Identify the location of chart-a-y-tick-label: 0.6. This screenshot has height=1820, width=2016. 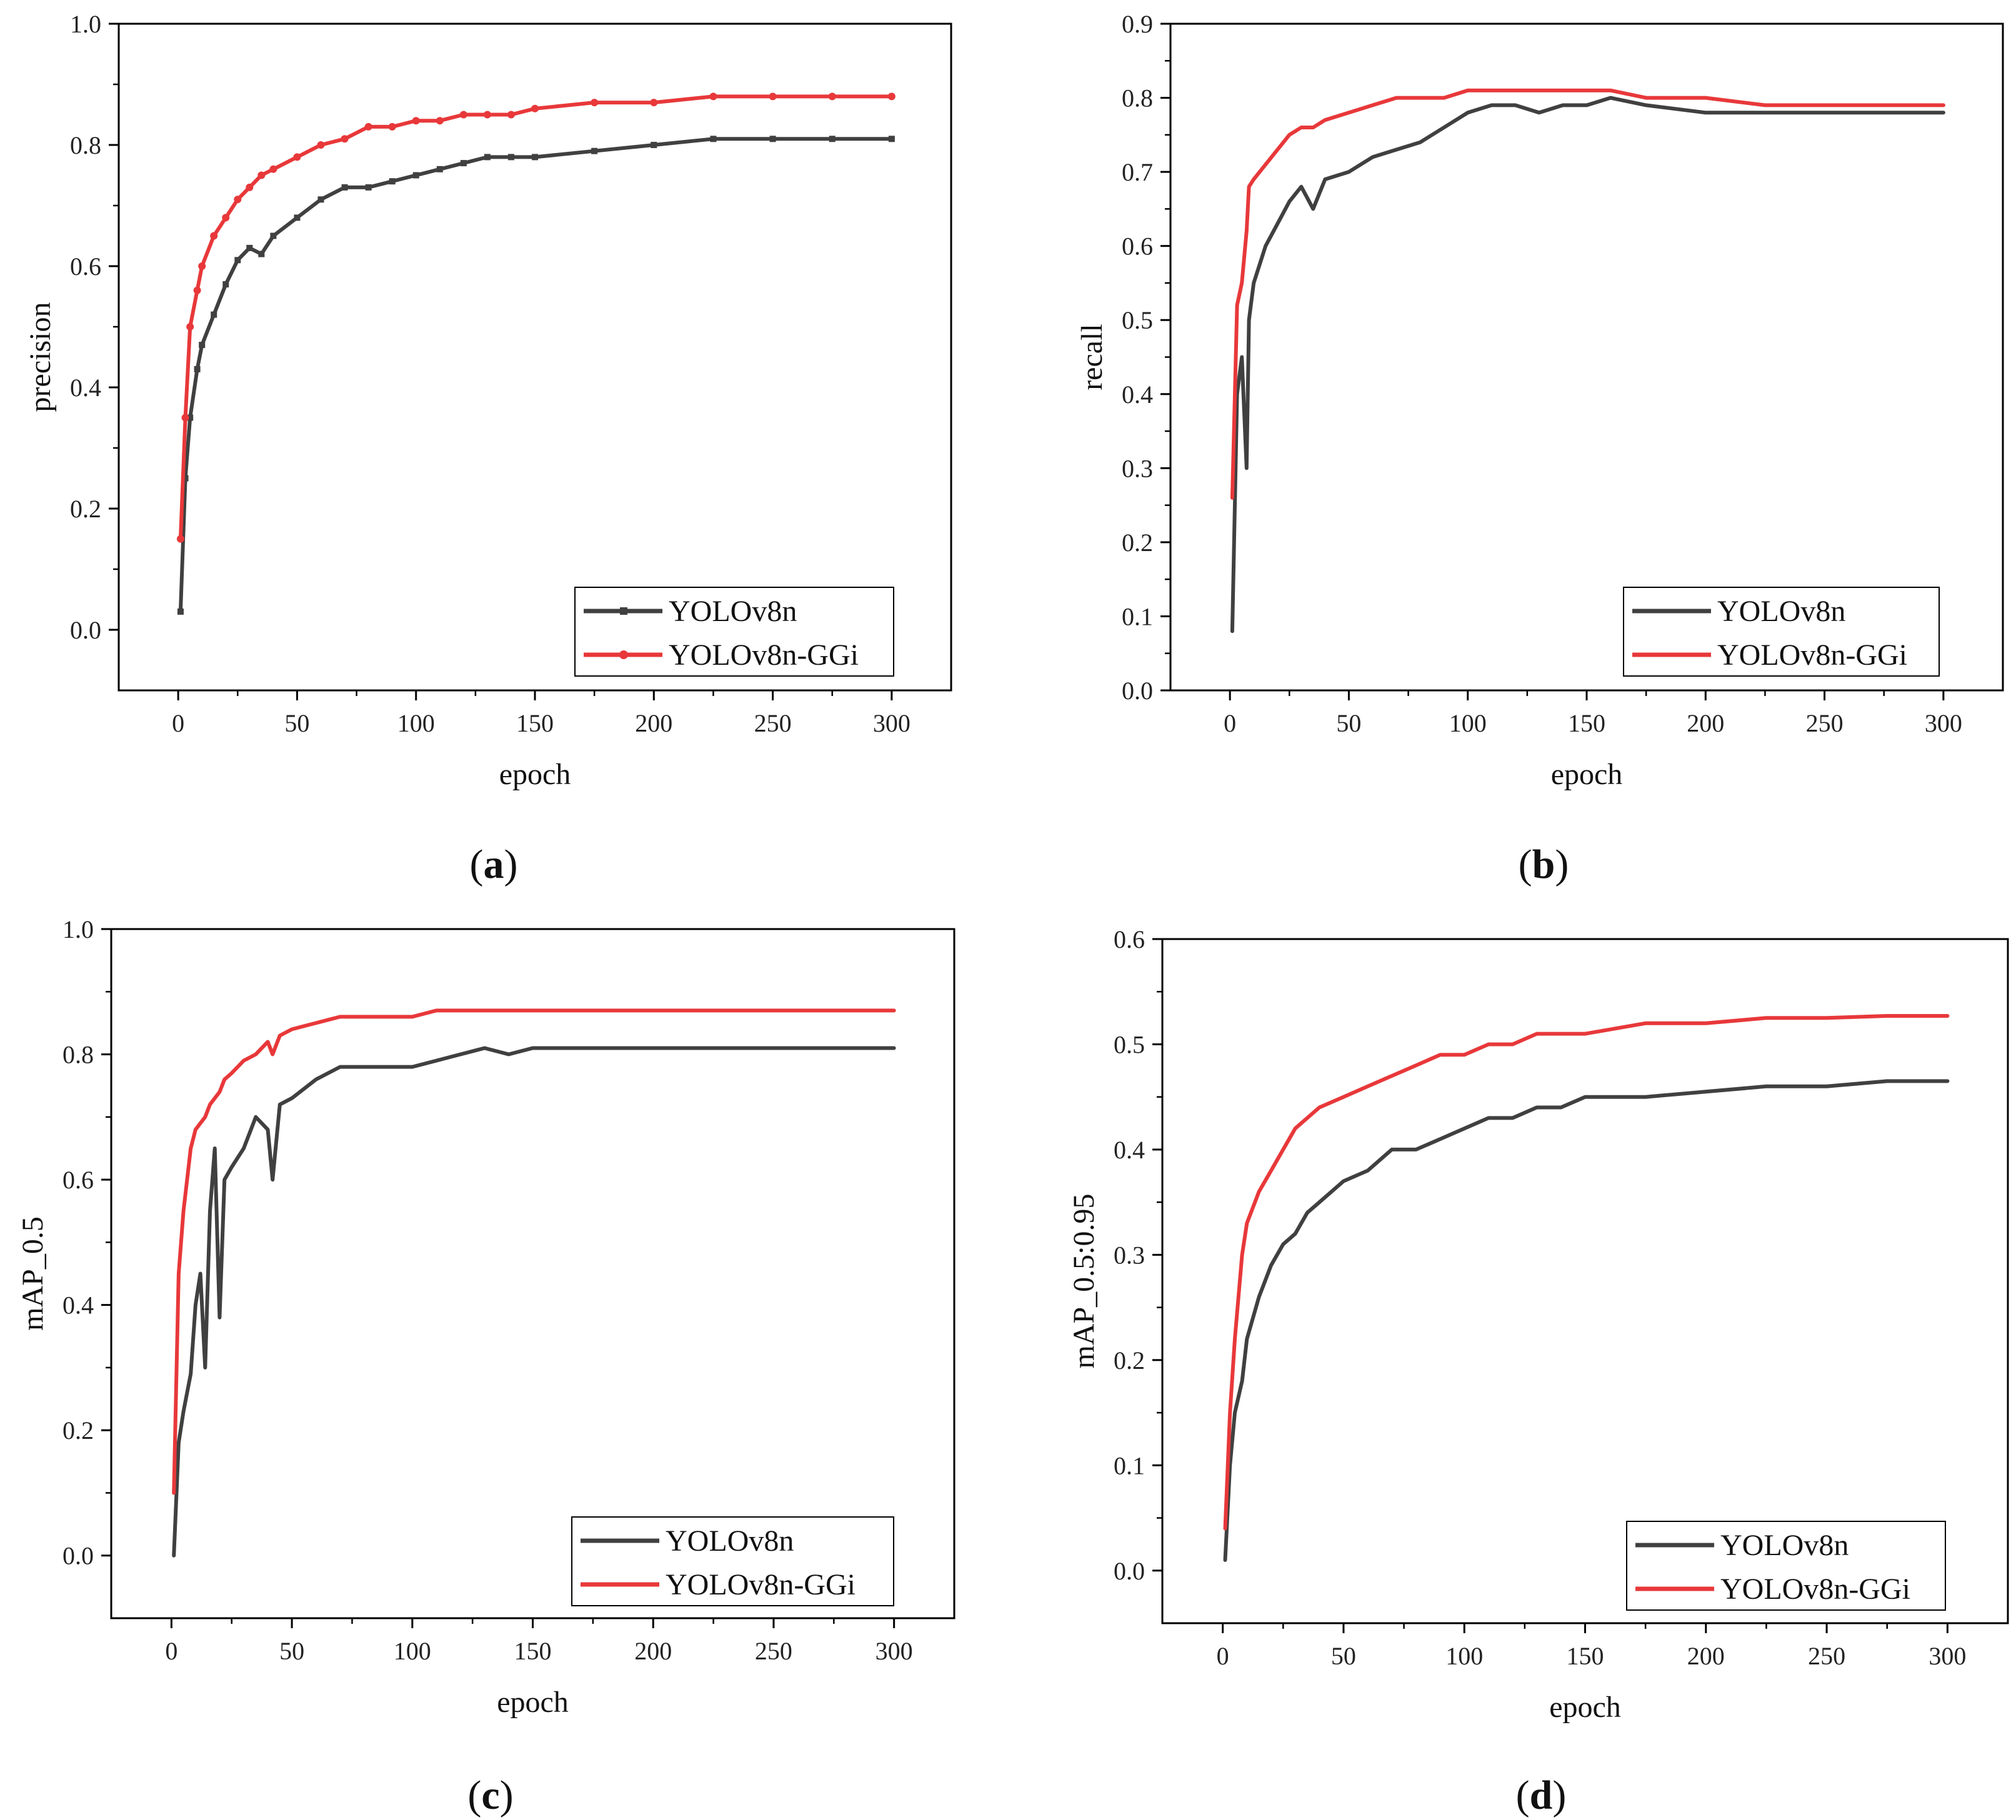
(86, 266).